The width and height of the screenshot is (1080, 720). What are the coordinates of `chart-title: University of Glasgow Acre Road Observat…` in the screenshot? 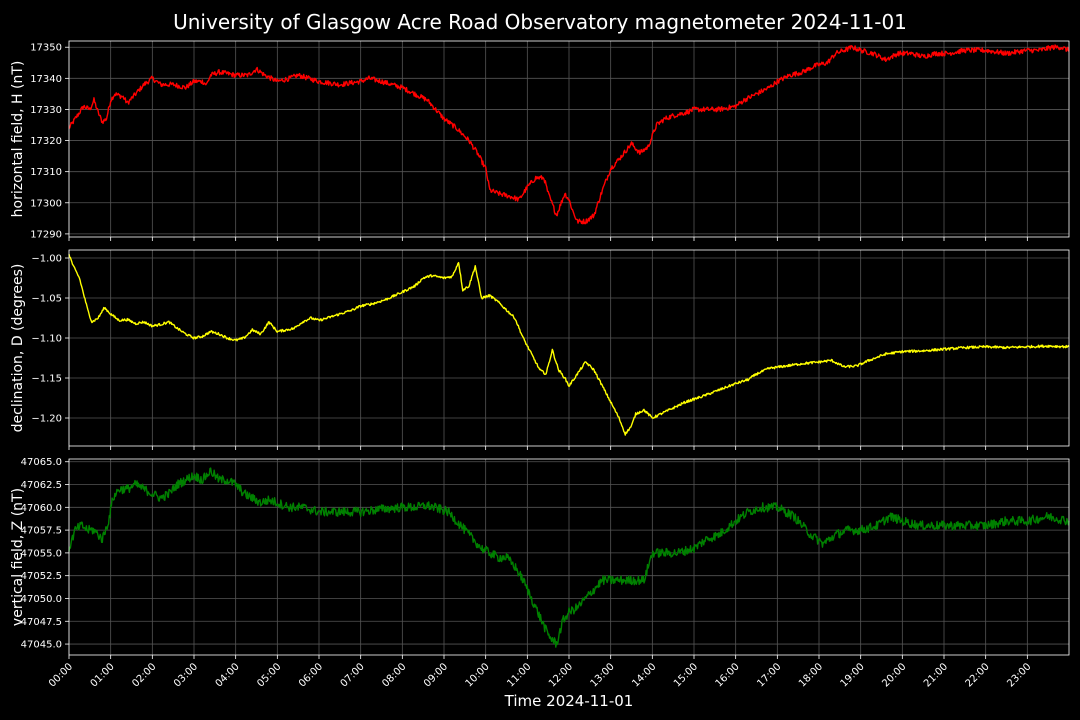 It's located at (540, 22).